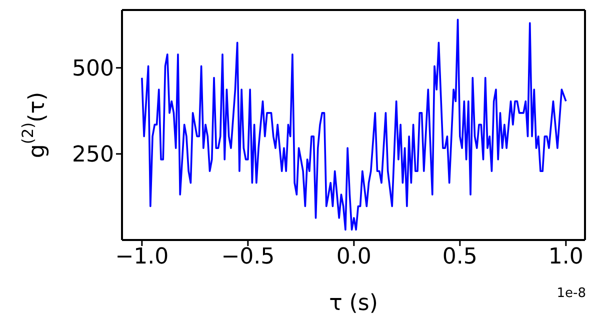 Image resolution: width=598 pixels, height=326 pixels. What do you see at coordinates (353, 303) in the screenshot?
I see `x-axis-title: τ (s)` at bounding box center [353, 303].